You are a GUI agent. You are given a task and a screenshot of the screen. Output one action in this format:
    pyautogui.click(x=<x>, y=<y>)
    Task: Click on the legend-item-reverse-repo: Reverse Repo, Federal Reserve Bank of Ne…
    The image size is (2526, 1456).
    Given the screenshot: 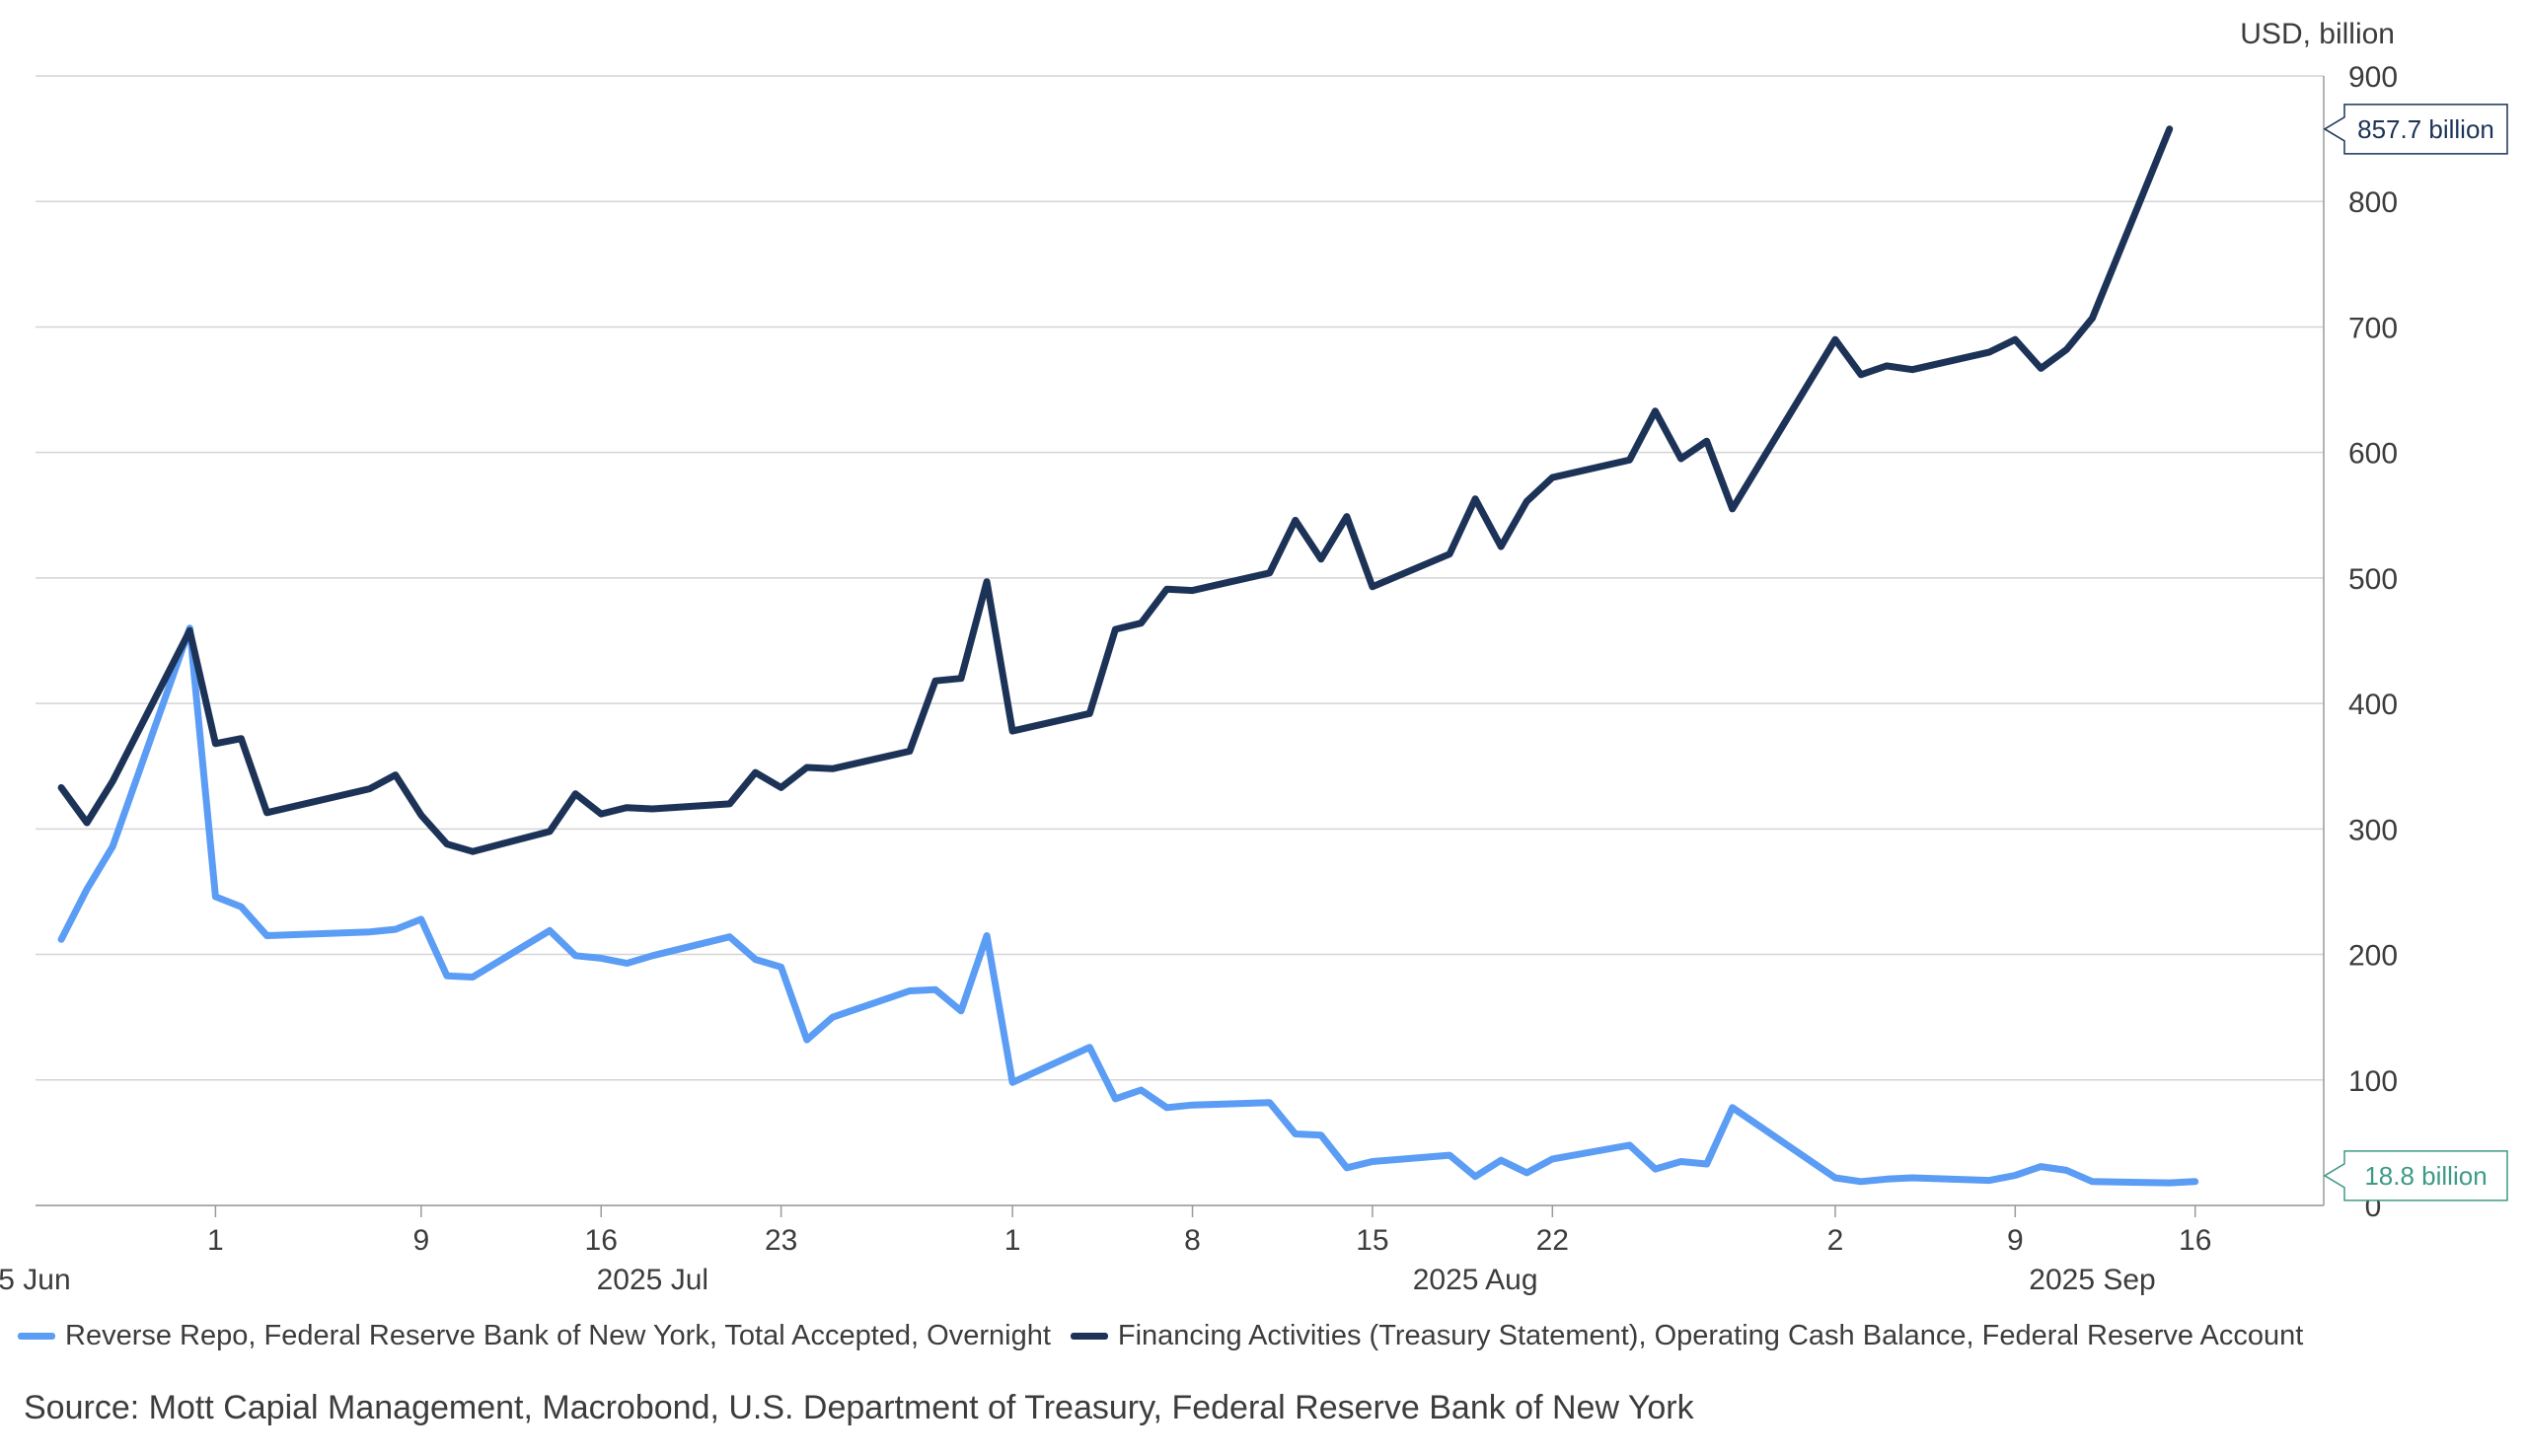 What is the action you would take?
    pyautogui.click(x=534, y=1336)
    